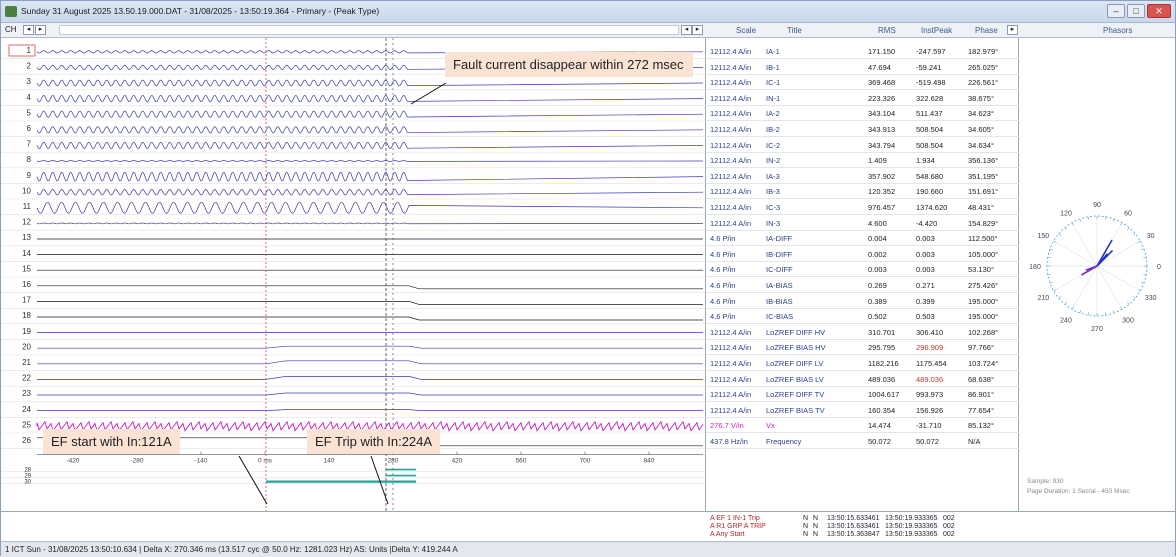  What do you see at coordinates (29, 81) in the screenshot?
I see `channel-number: 3` at bounding box center [29, 81].